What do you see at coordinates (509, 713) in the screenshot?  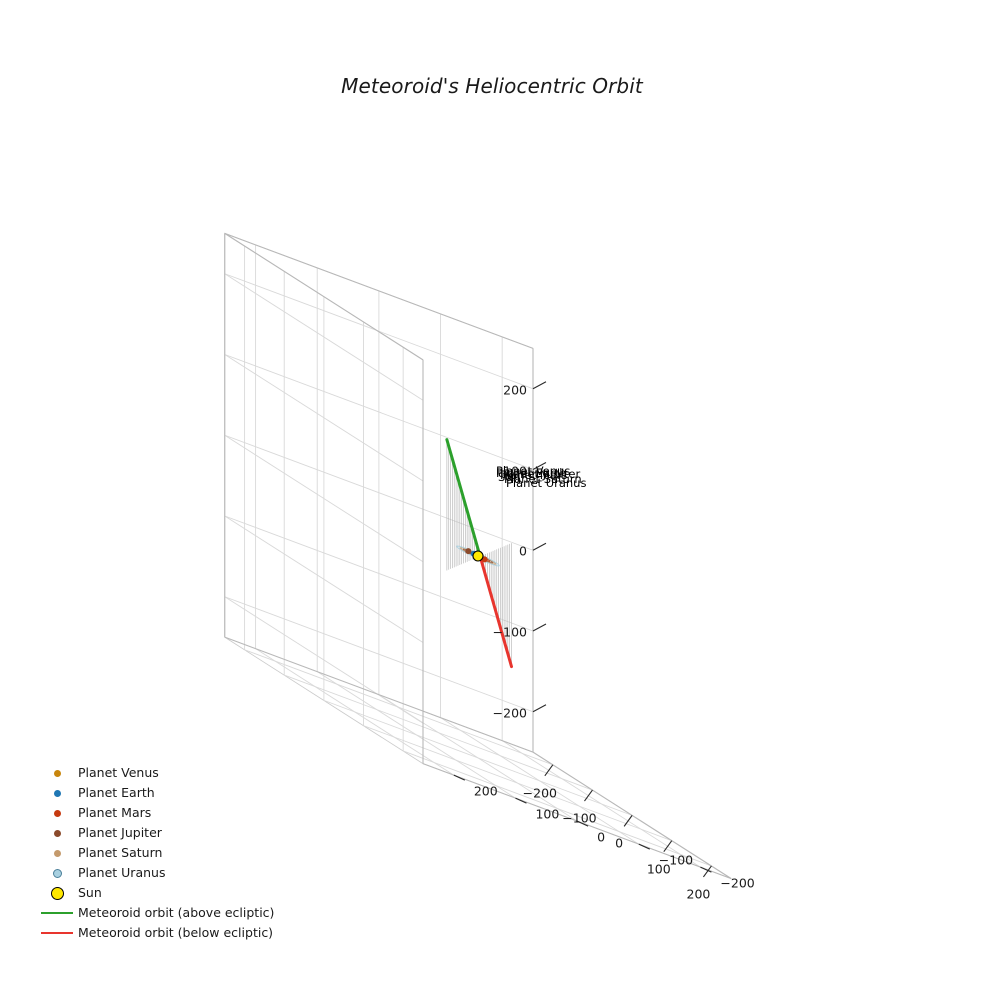 I see `tick-label-z: −200` at bounding box center [509, 713].